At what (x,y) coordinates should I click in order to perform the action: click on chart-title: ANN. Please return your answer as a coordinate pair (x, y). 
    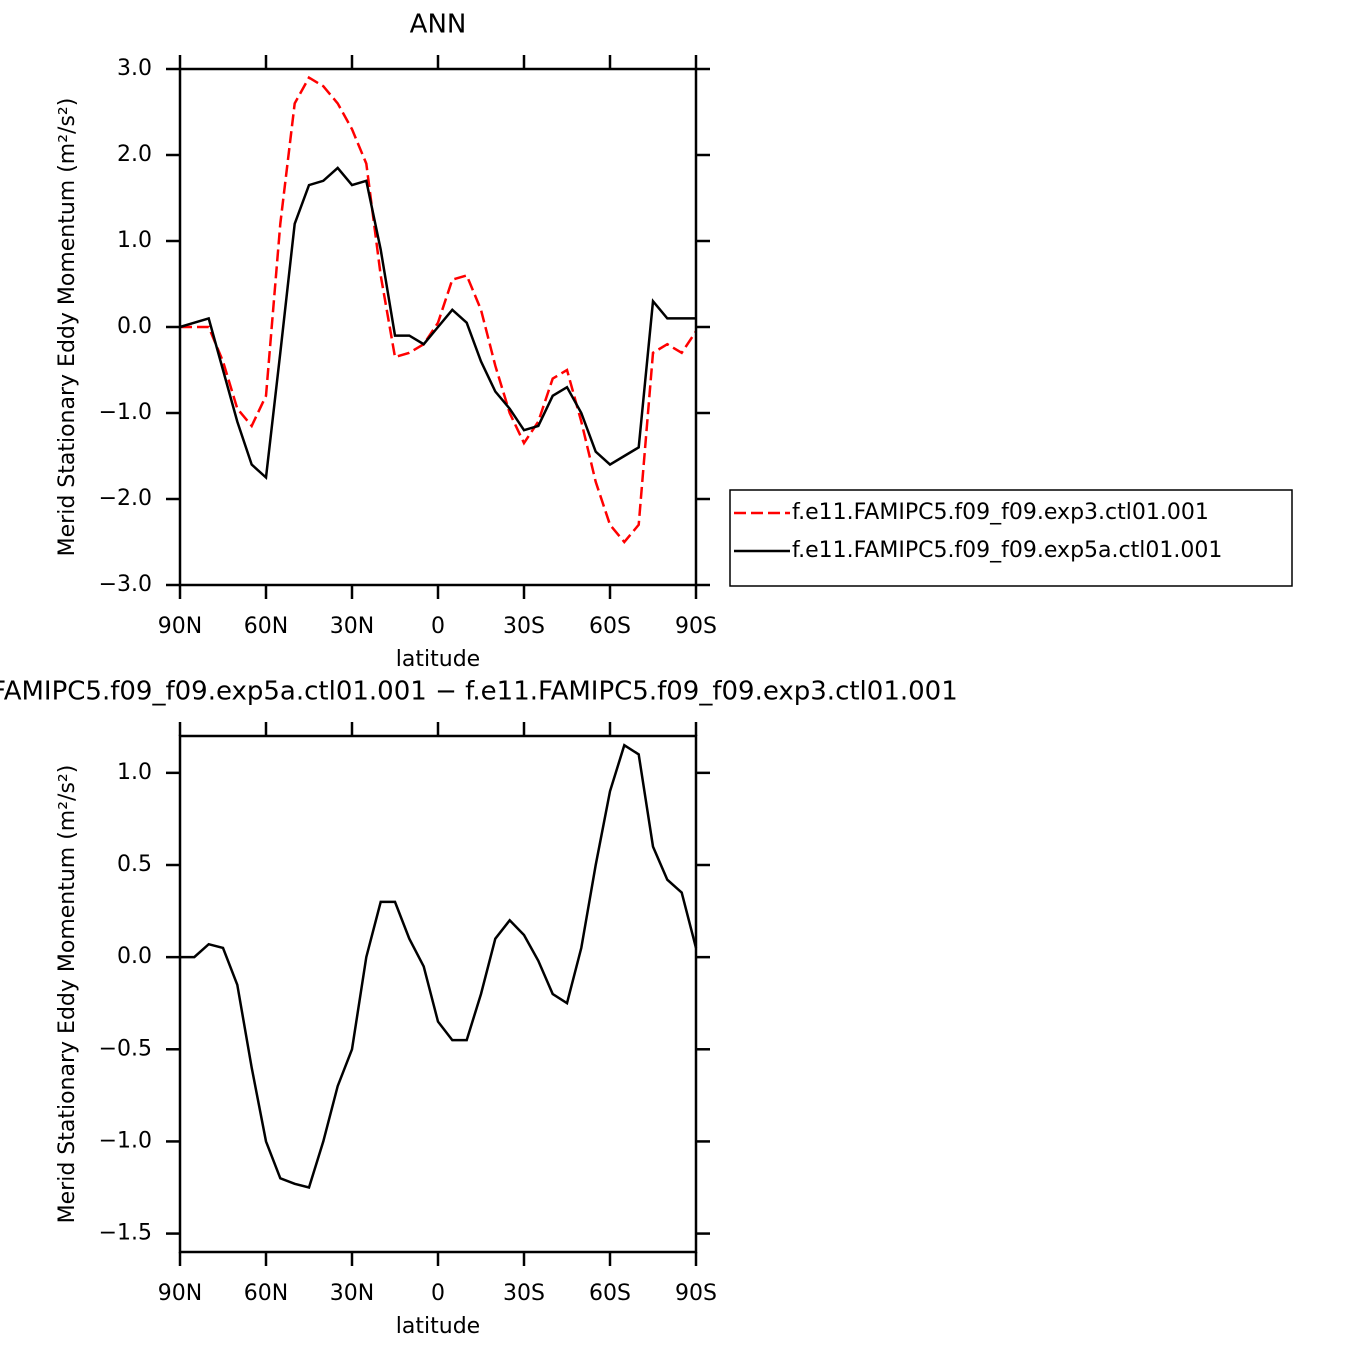
    Looking at the image, I should click on (438, 25).